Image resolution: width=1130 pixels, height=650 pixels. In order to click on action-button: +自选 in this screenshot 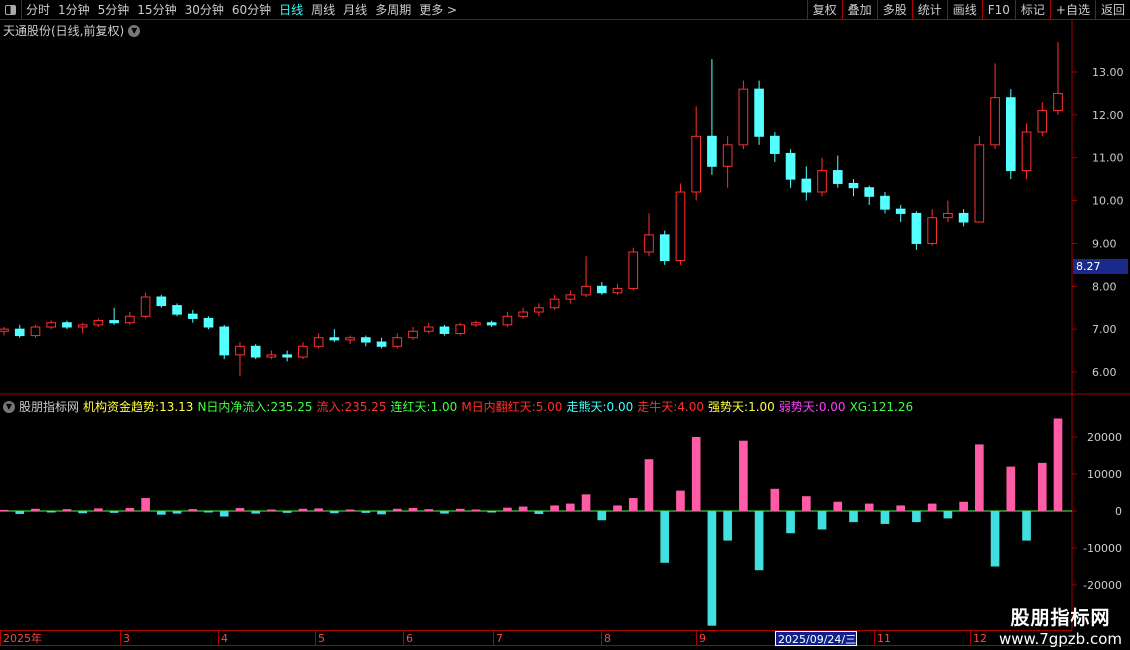, I will do `click(1072, 10)`.